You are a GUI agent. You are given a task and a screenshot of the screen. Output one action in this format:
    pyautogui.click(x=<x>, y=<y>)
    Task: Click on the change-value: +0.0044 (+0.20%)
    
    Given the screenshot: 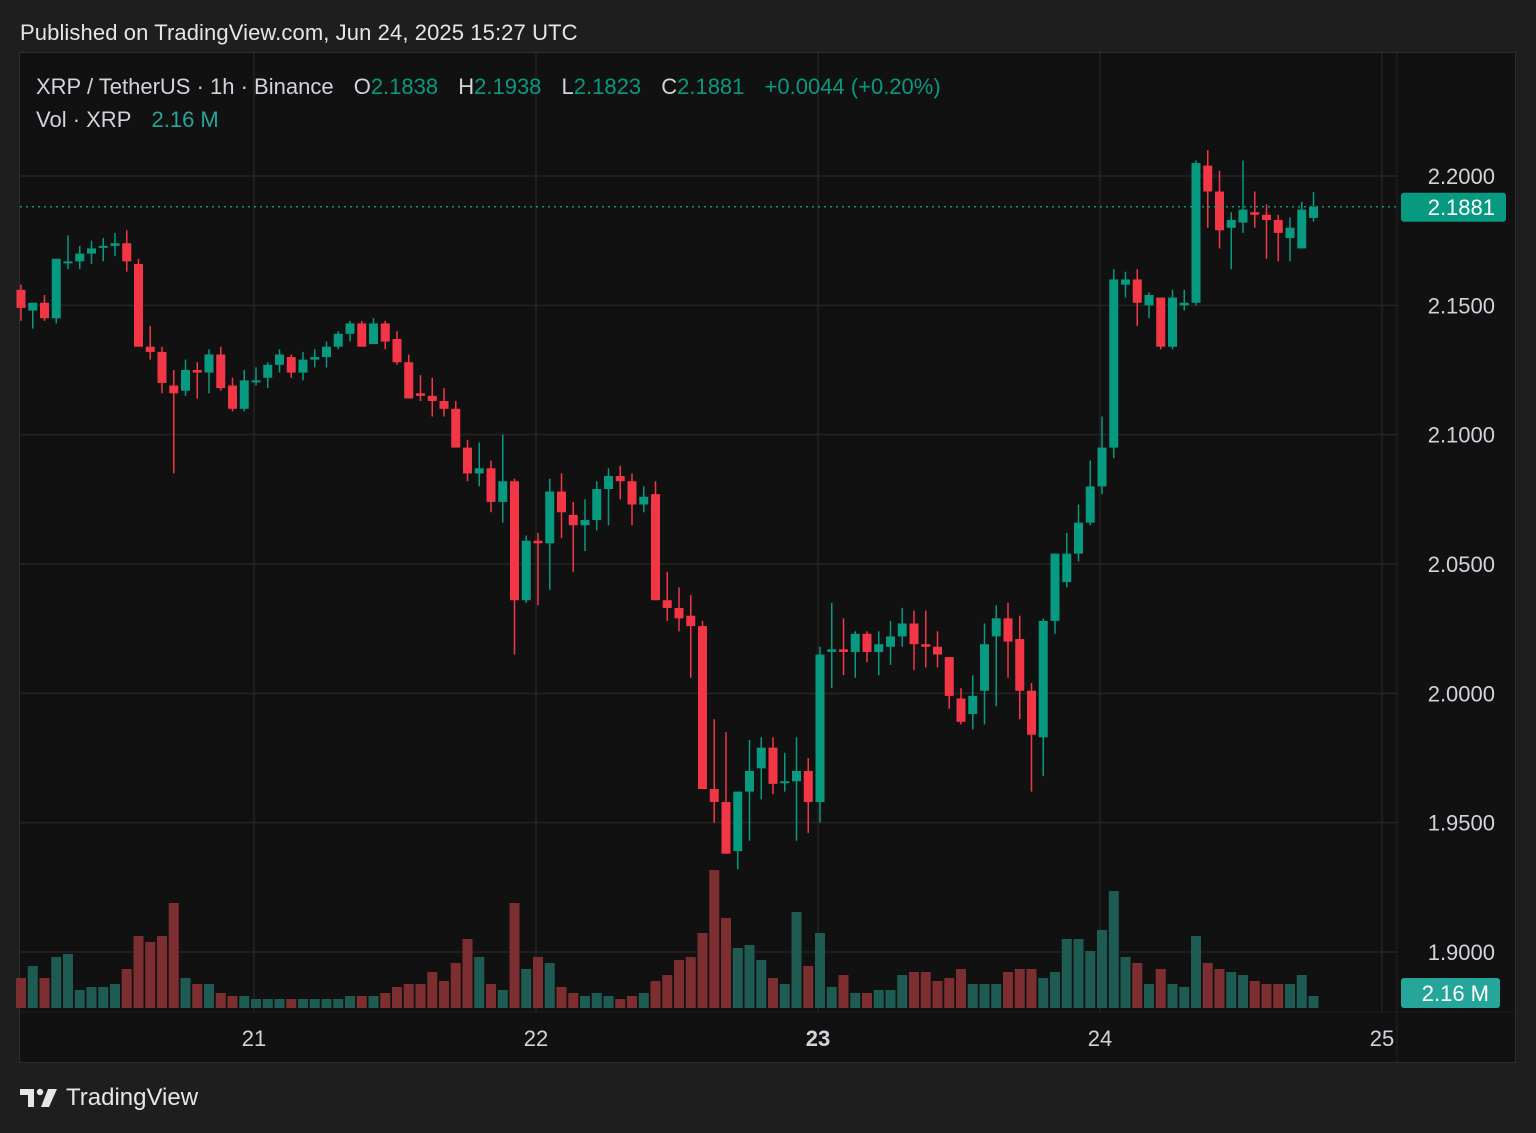 What is the action you would take?
    pyautogui.click(x=852, y=86)
    